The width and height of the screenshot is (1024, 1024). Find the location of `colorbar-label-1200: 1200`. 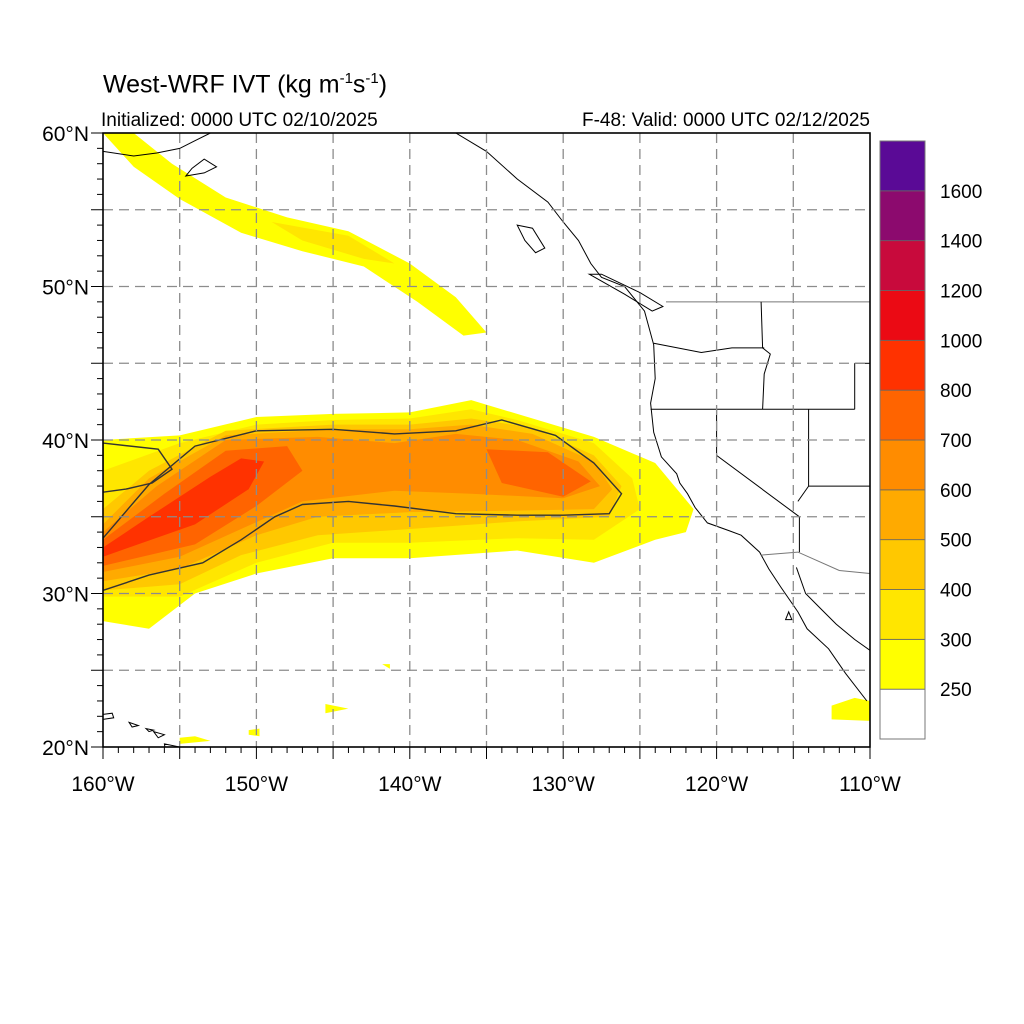

colorbar-label-1200: 1200 is located at coordinates (961, 292).